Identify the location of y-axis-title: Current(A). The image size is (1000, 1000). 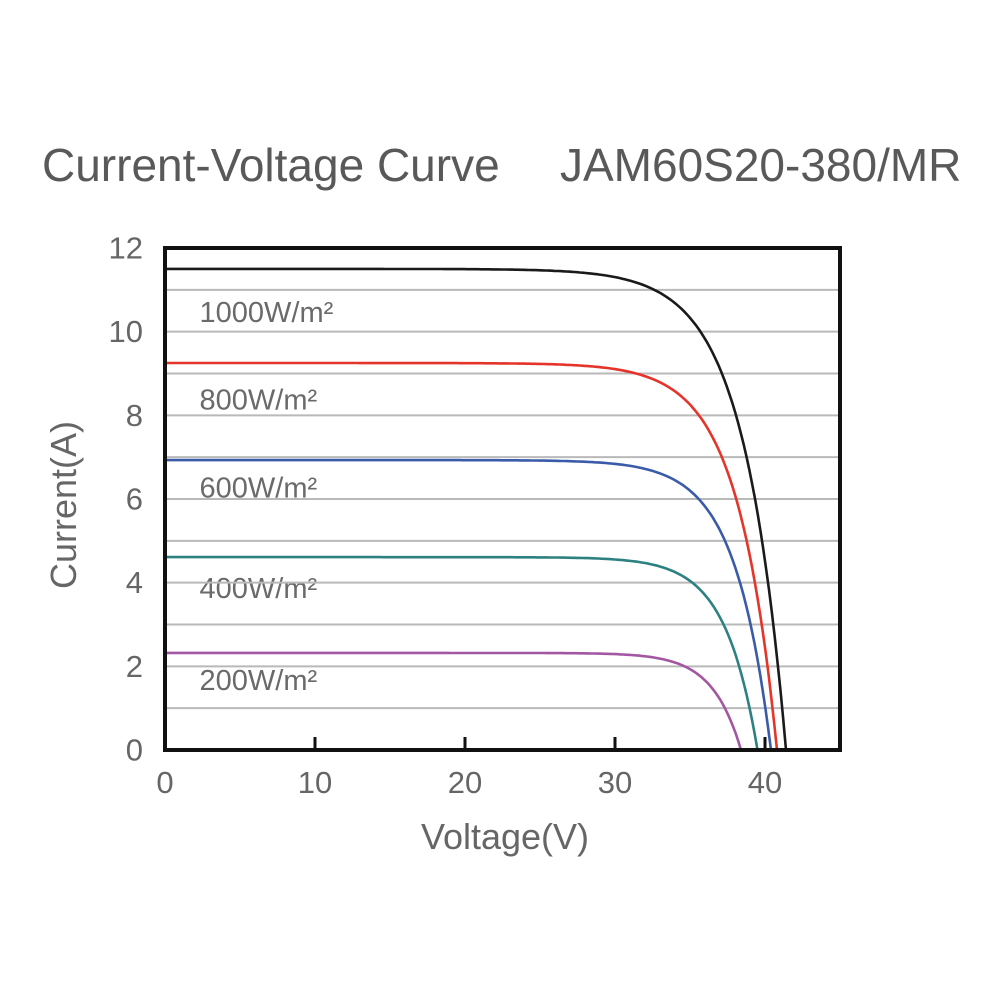
(63, 505).